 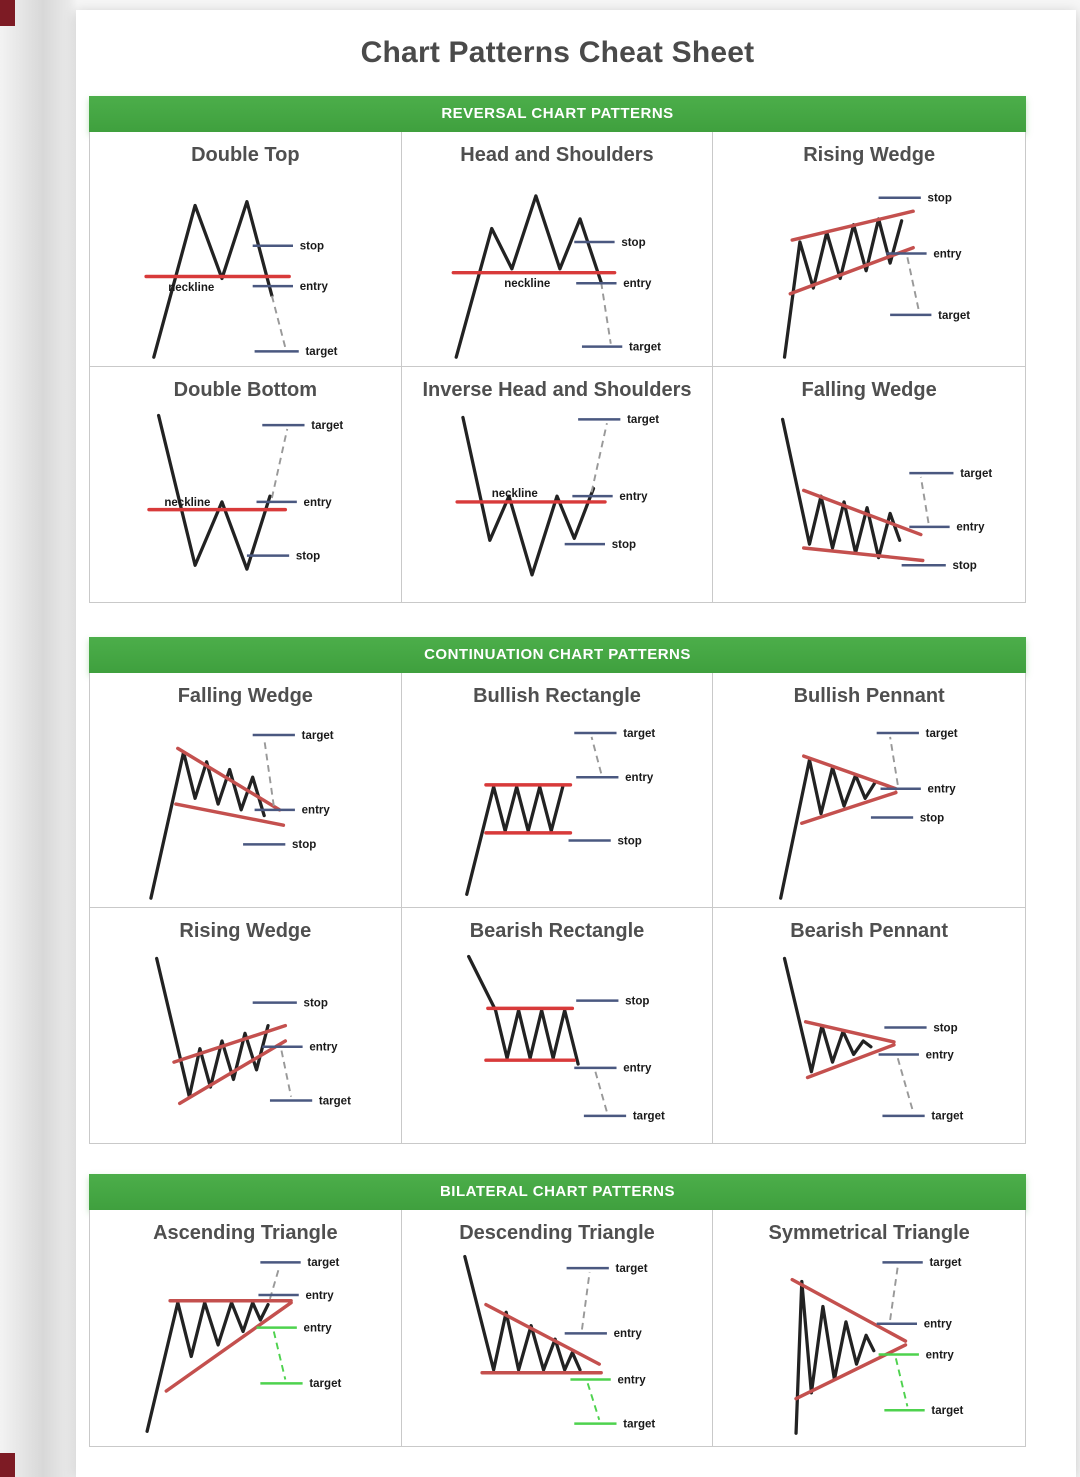 I want to click on pattern-cell-rising-wedge: Rising Wedge stop entry target, so click(x=869, y=249).